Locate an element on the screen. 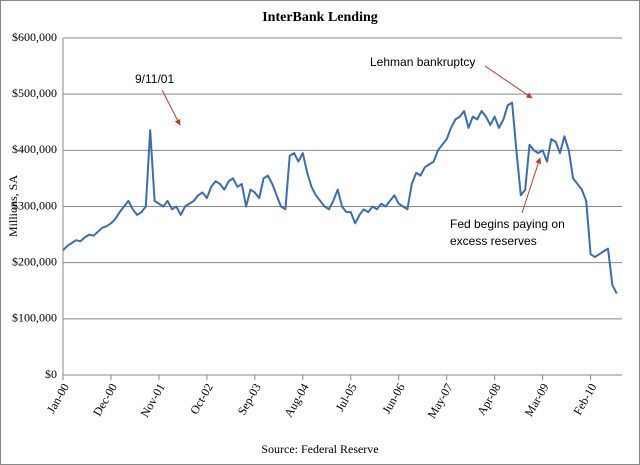 Image resolution: width=640 pixels, height=465 pixels. y-tick-label: $100,000 is located at coordinates (34, 318).